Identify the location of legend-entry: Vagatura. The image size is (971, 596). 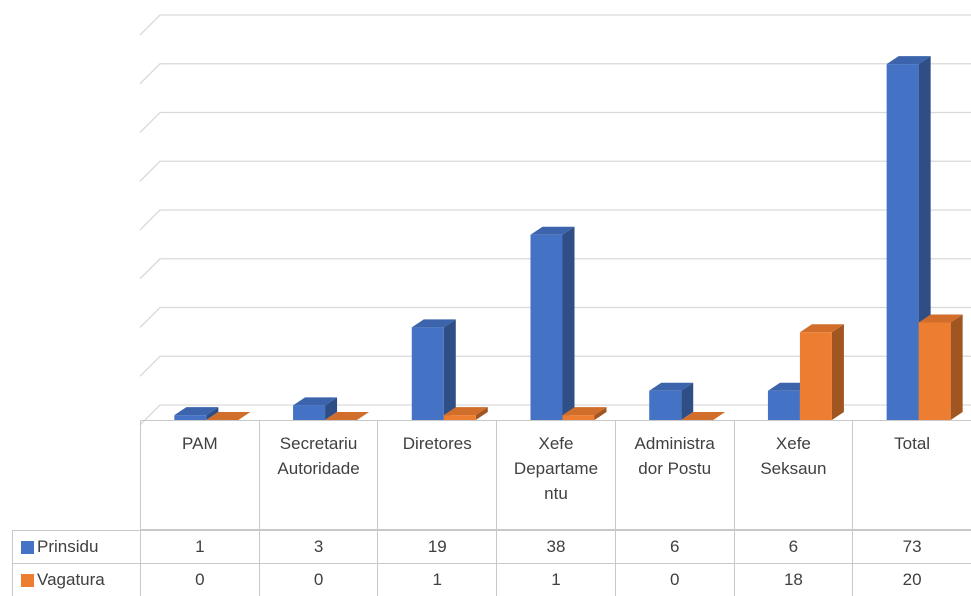
(76, 579).